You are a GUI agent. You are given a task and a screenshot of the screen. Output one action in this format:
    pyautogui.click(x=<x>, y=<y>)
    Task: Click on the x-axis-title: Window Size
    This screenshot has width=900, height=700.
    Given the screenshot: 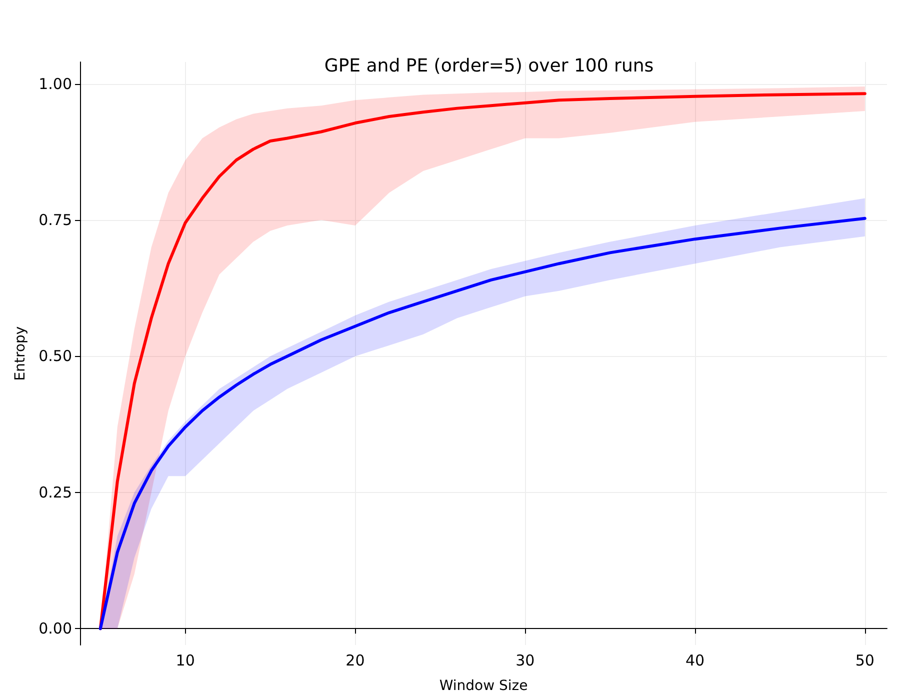 What is the action you would take?
    pyautogui.click(x=483, y=686)
    